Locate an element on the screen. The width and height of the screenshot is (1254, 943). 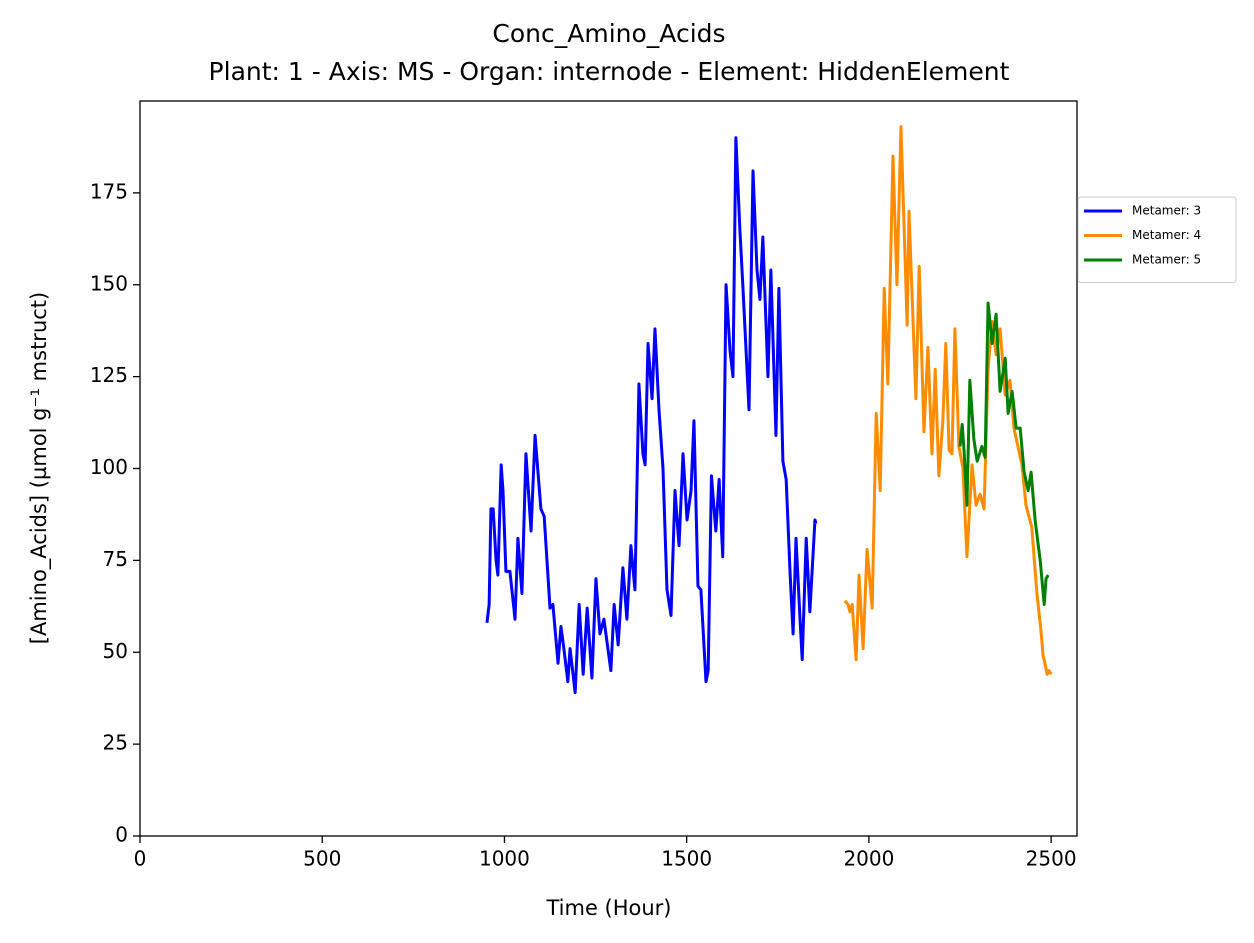
y-tick-label: 75 is located at coordinates (115, 559).